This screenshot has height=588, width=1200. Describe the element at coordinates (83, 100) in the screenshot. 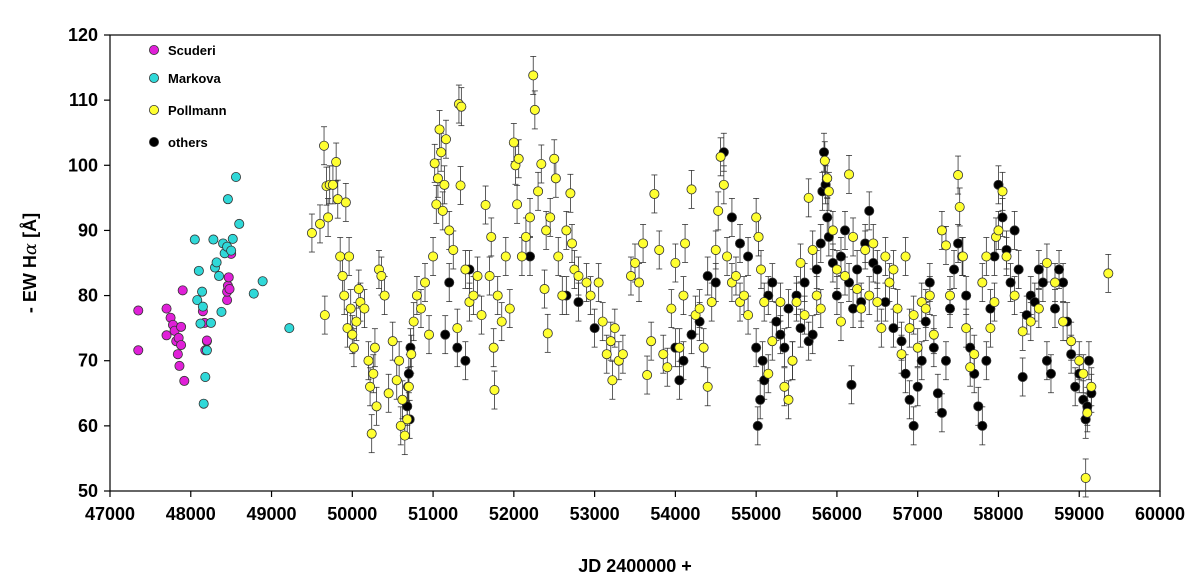

I see `y-tick-label: 110` at that location.